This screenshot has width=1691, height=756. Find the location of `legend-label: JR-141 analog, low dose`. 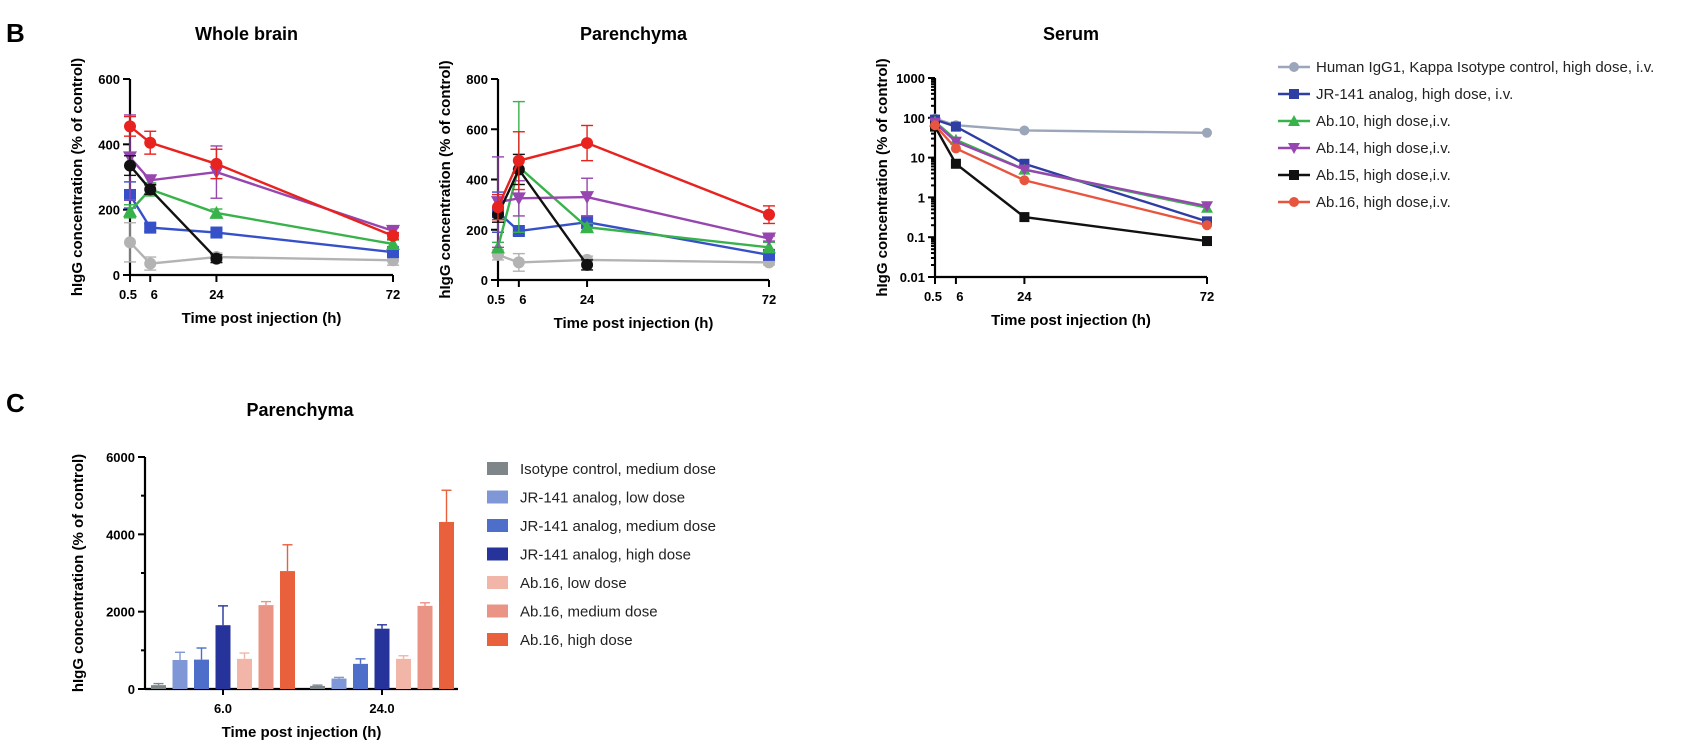

legend-label: JR-141 analog, low dose is located at coordinates (602, 498).